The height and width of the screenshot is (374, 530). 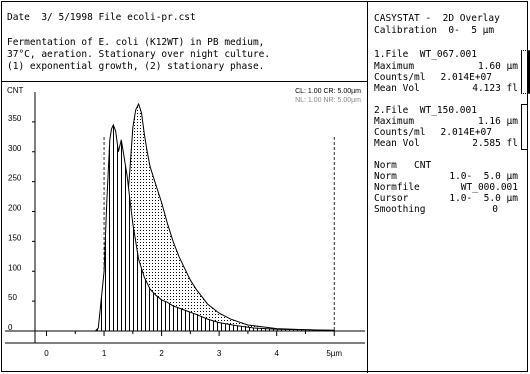 I want to click on header-divider, so click(x=184, y=81).